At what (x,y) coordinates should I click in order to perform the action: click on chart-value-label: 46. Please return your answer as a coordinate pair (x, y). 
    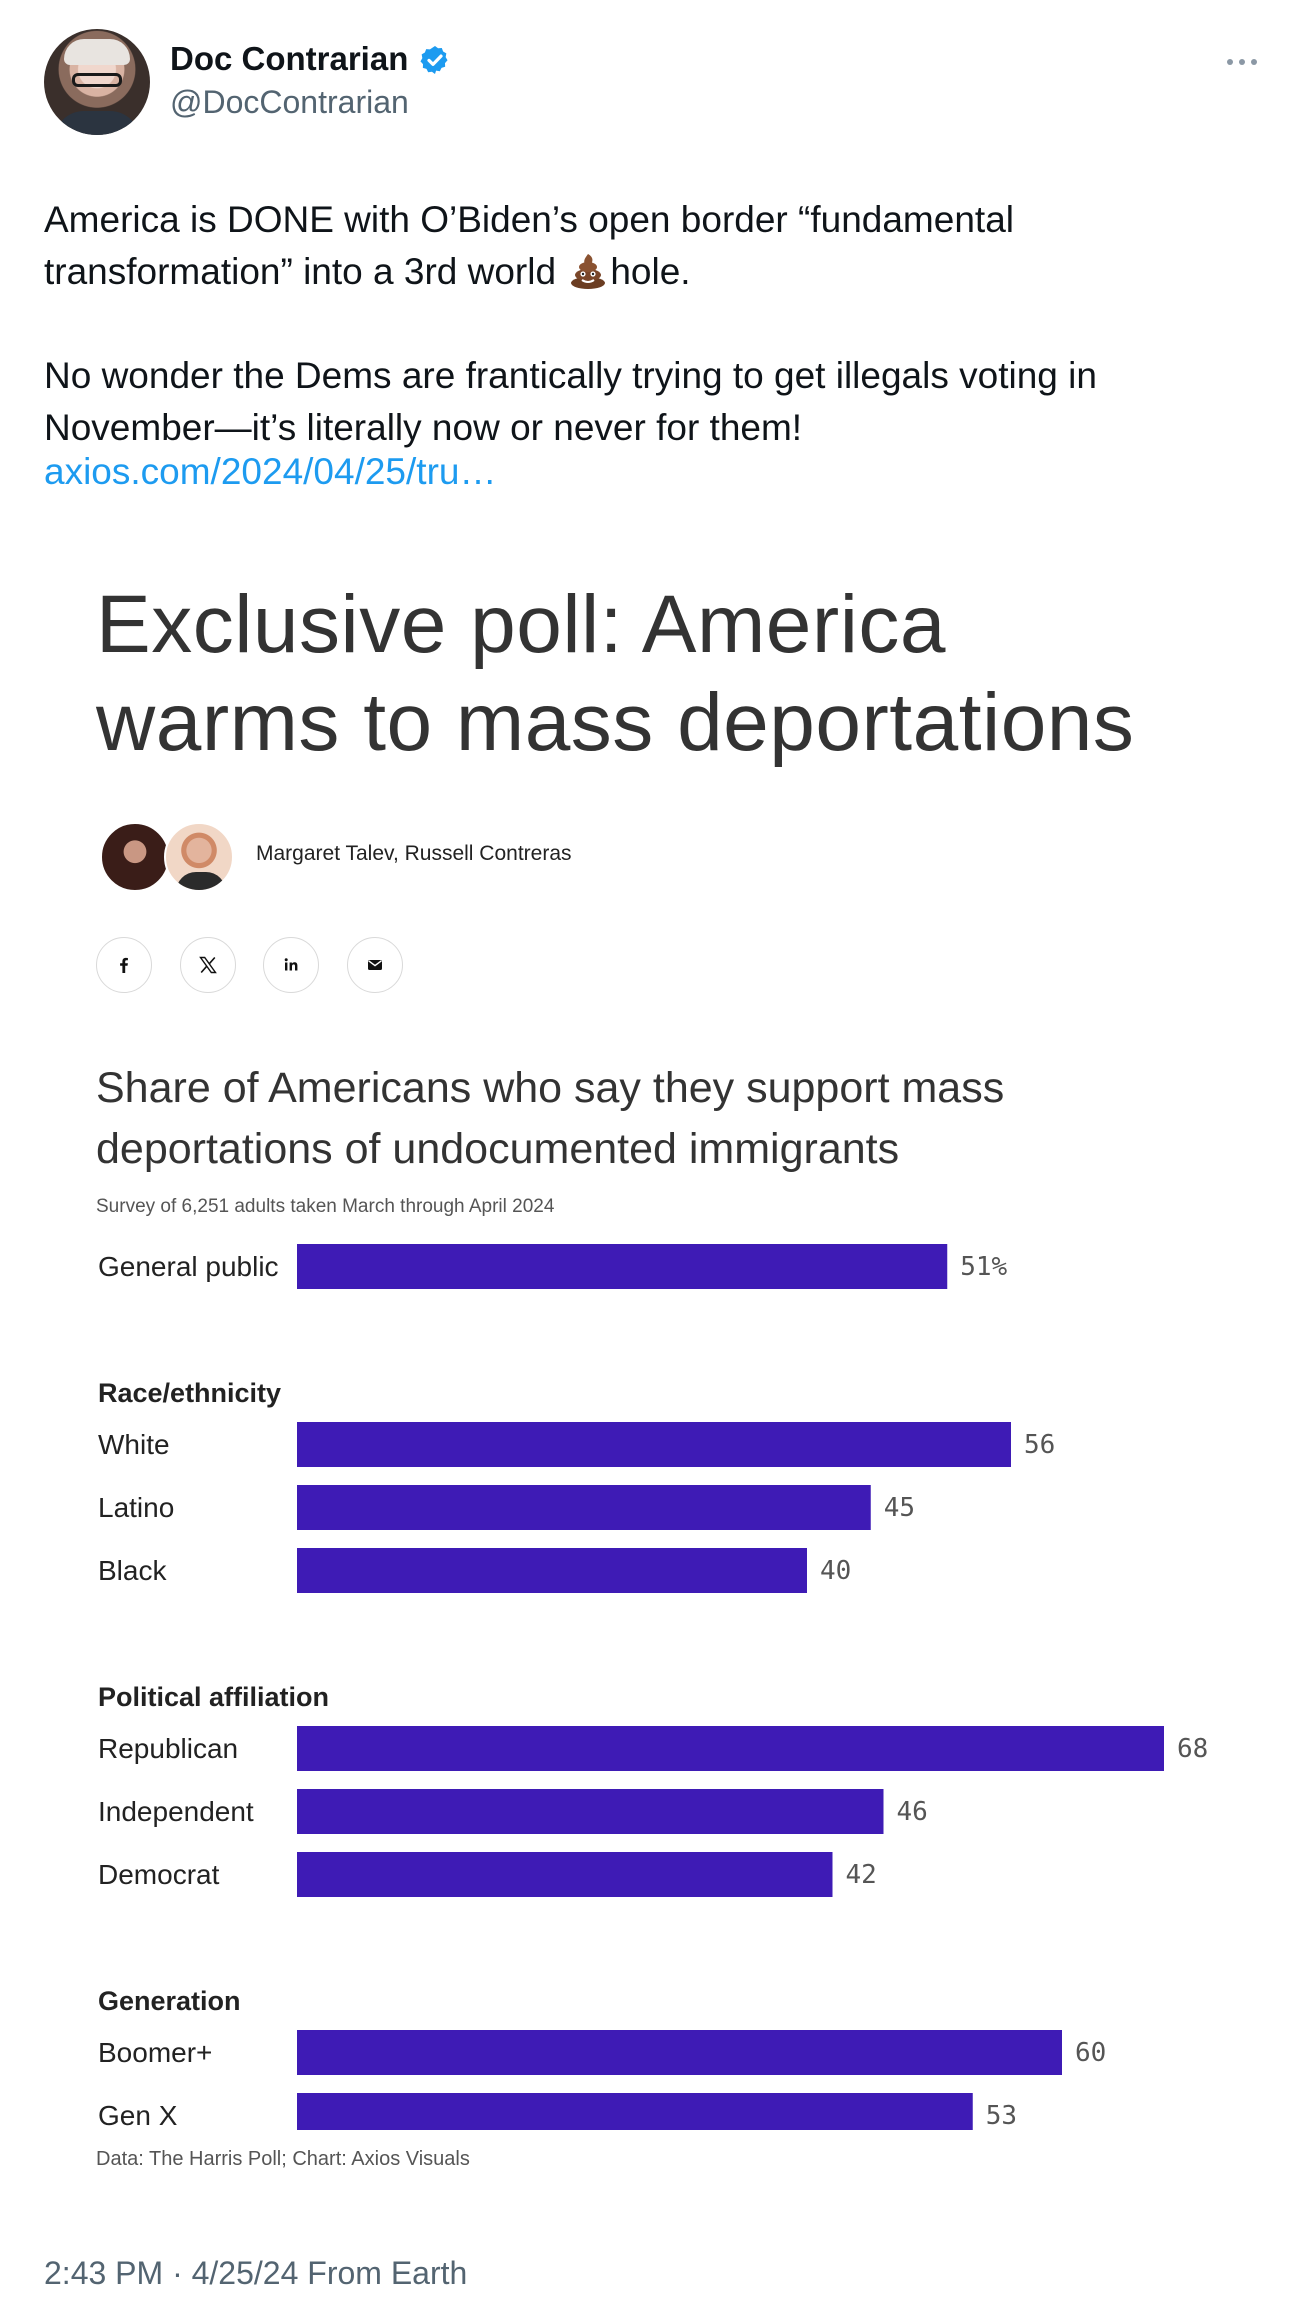
    Looking at the image, I should click on (912, 1812).